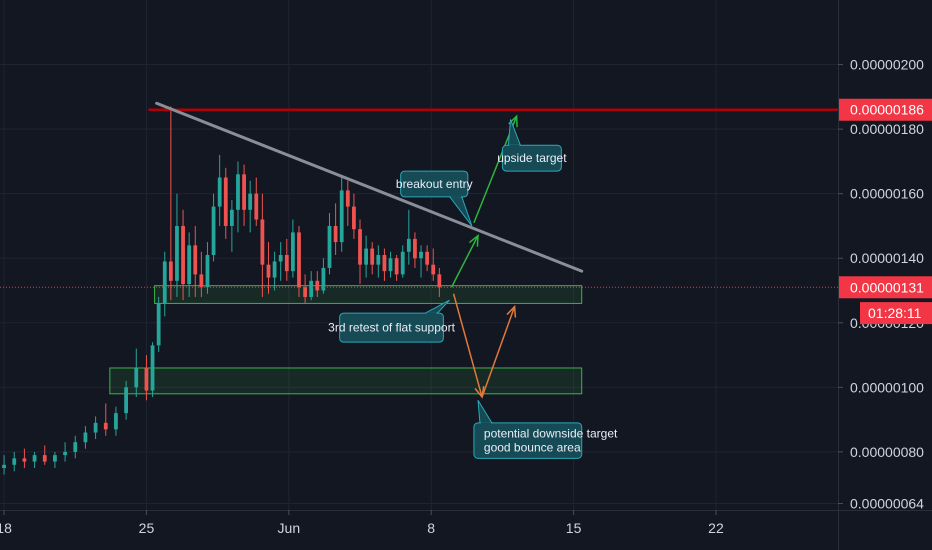 The height and width of the screenshot is (550, 932). Describe the element at coordinates (887, 387) in the screenshot. I see `y-tick-label: 0.00000100` at that location.